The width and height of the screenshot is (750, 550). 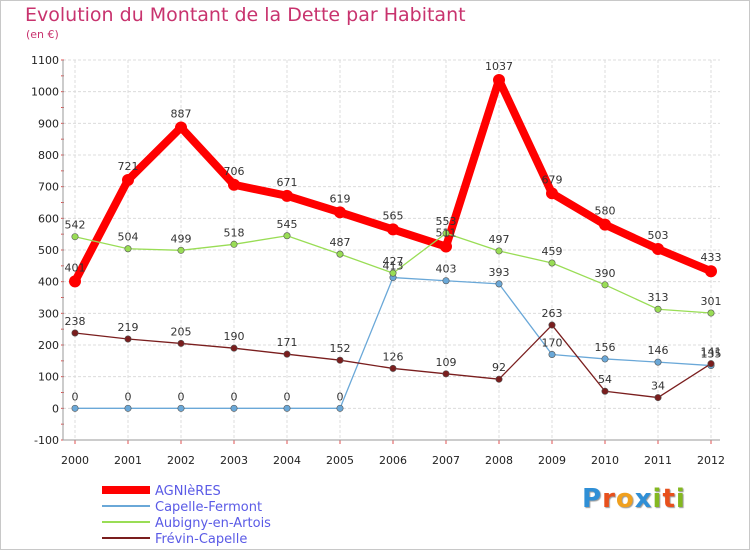 What do you see at coordinates (48, 282) in the screenshot?
I see `y-tick-label: 400` at bounding box center [48, 282].